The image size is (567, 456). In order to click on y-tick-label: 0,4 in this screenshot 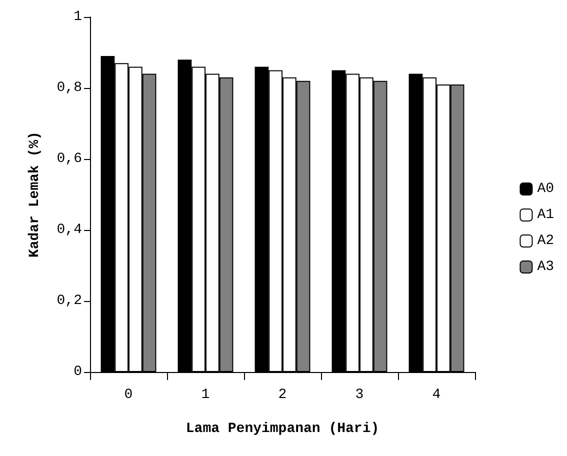, I will do `click(69, 230)`.